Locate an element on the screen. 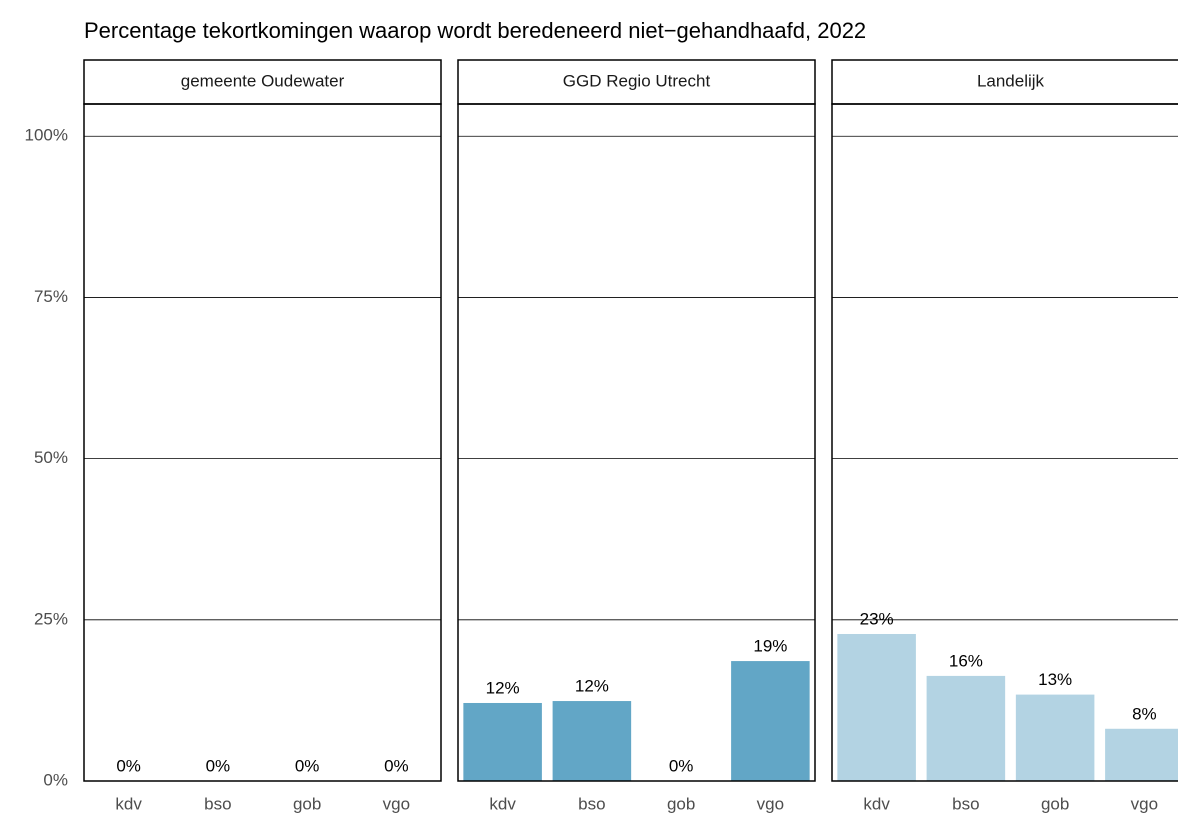  value-label: 8% is located at coordinates (1144, 713).